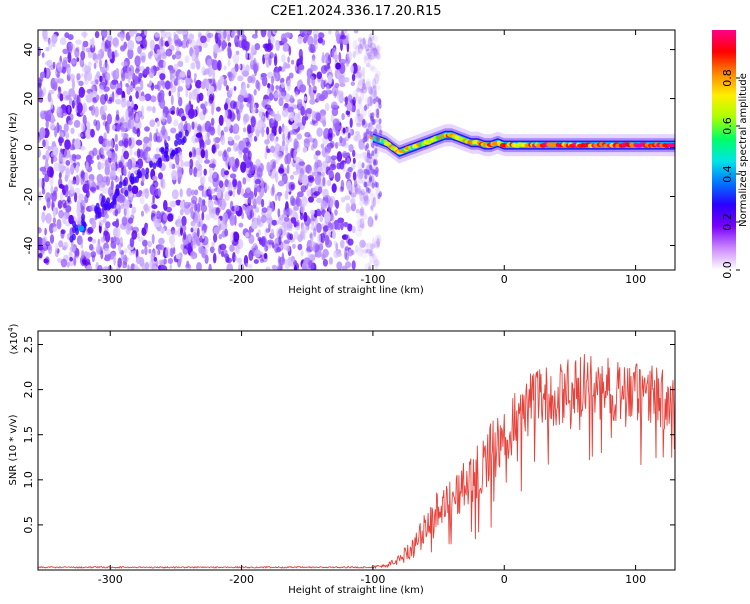 This screenshot has height=604, width=750. Describe the element at coordinates (504, 579) in the screenshot. I see `x-tick-label: 0` at that location.